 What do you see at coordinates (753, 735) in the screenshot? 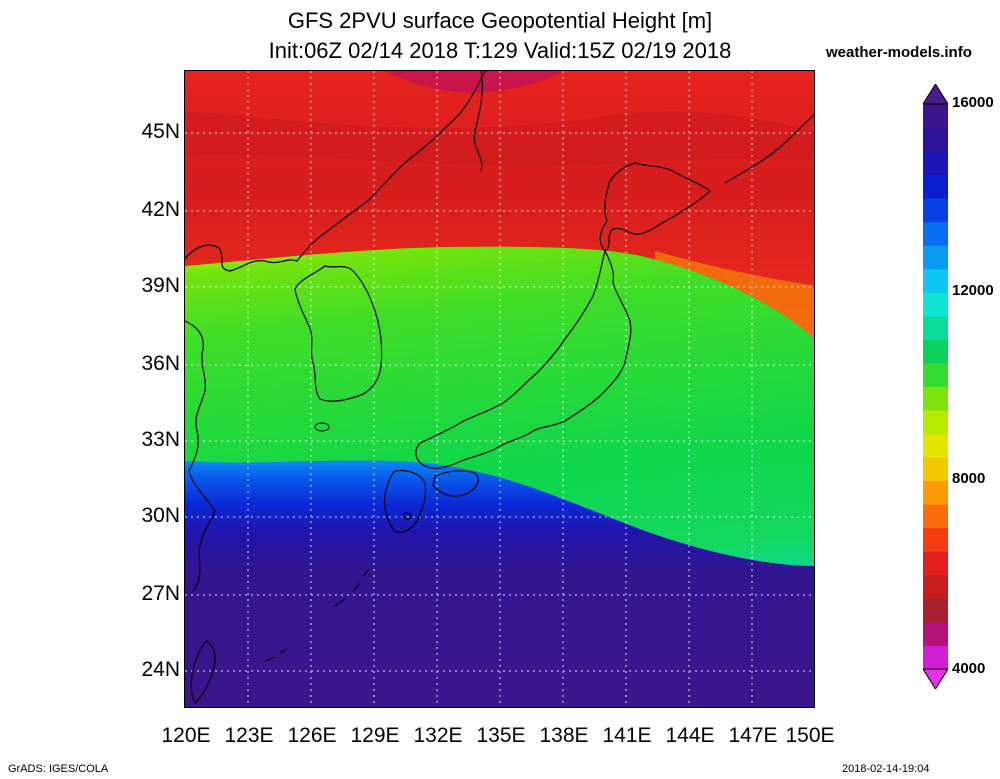
I see `lon-label: 147E` at bounding box center [753, 735].